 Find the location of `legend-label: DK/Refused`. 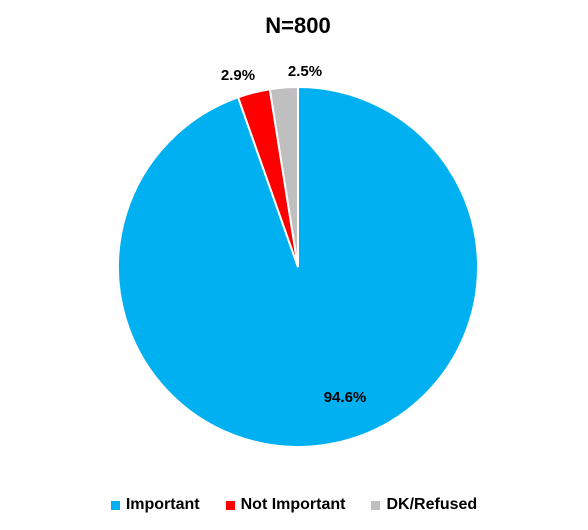

legend-label: DK/Refused is located at coordinates (432, 504).